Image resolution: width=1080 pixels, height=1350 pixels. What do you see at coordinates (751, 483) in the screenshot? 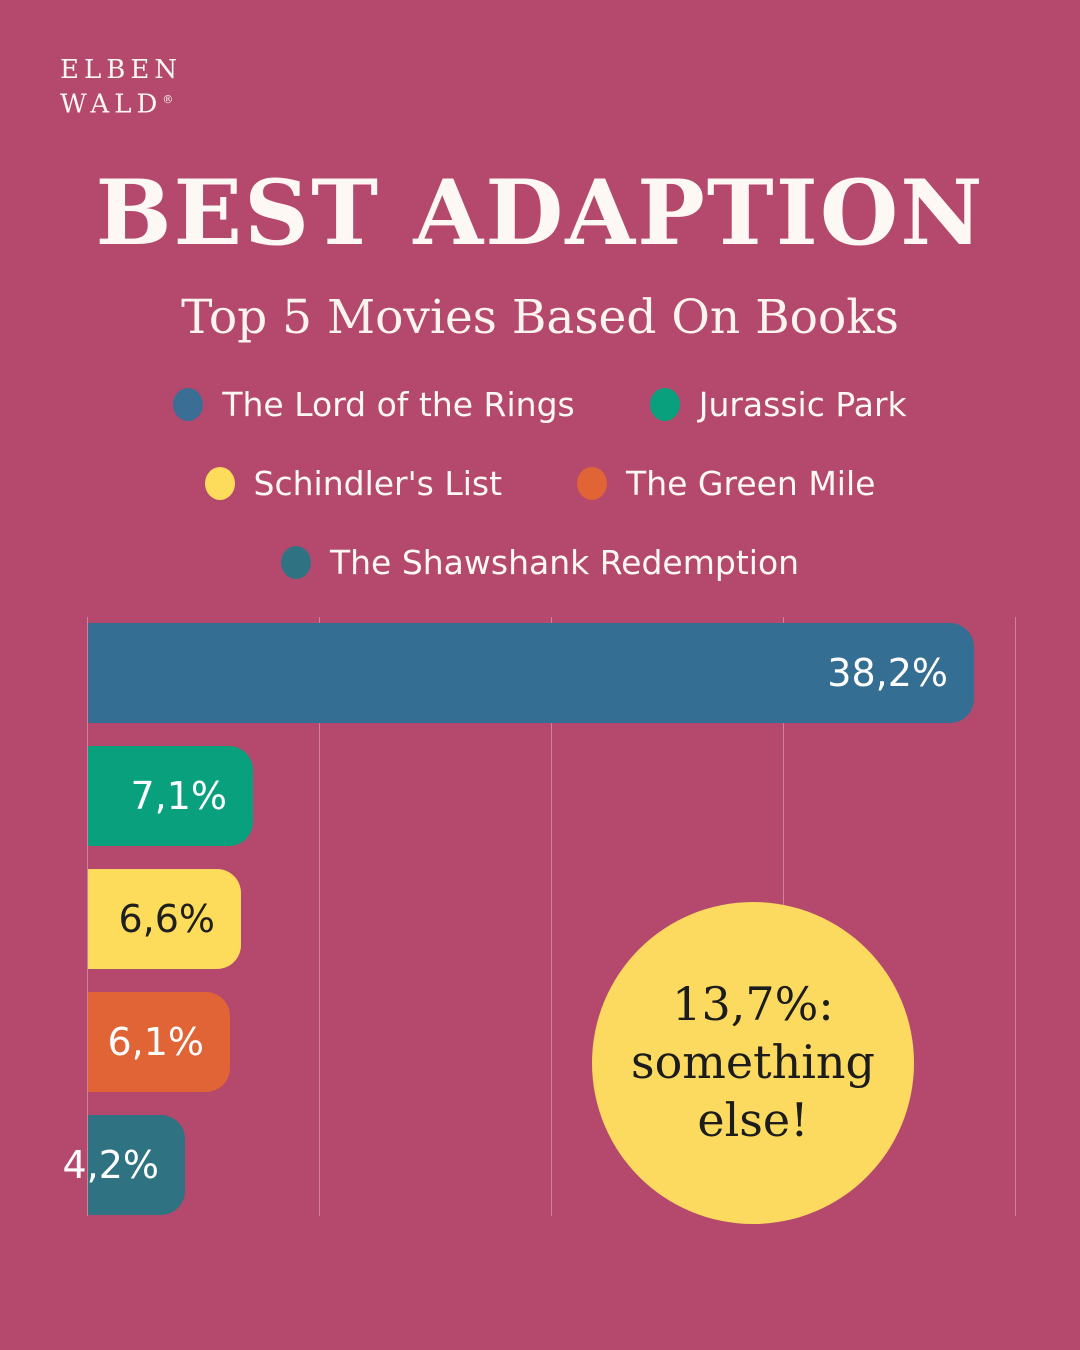
I see `legend-item-label: The Green Mile` at bounding box center [751, 483].